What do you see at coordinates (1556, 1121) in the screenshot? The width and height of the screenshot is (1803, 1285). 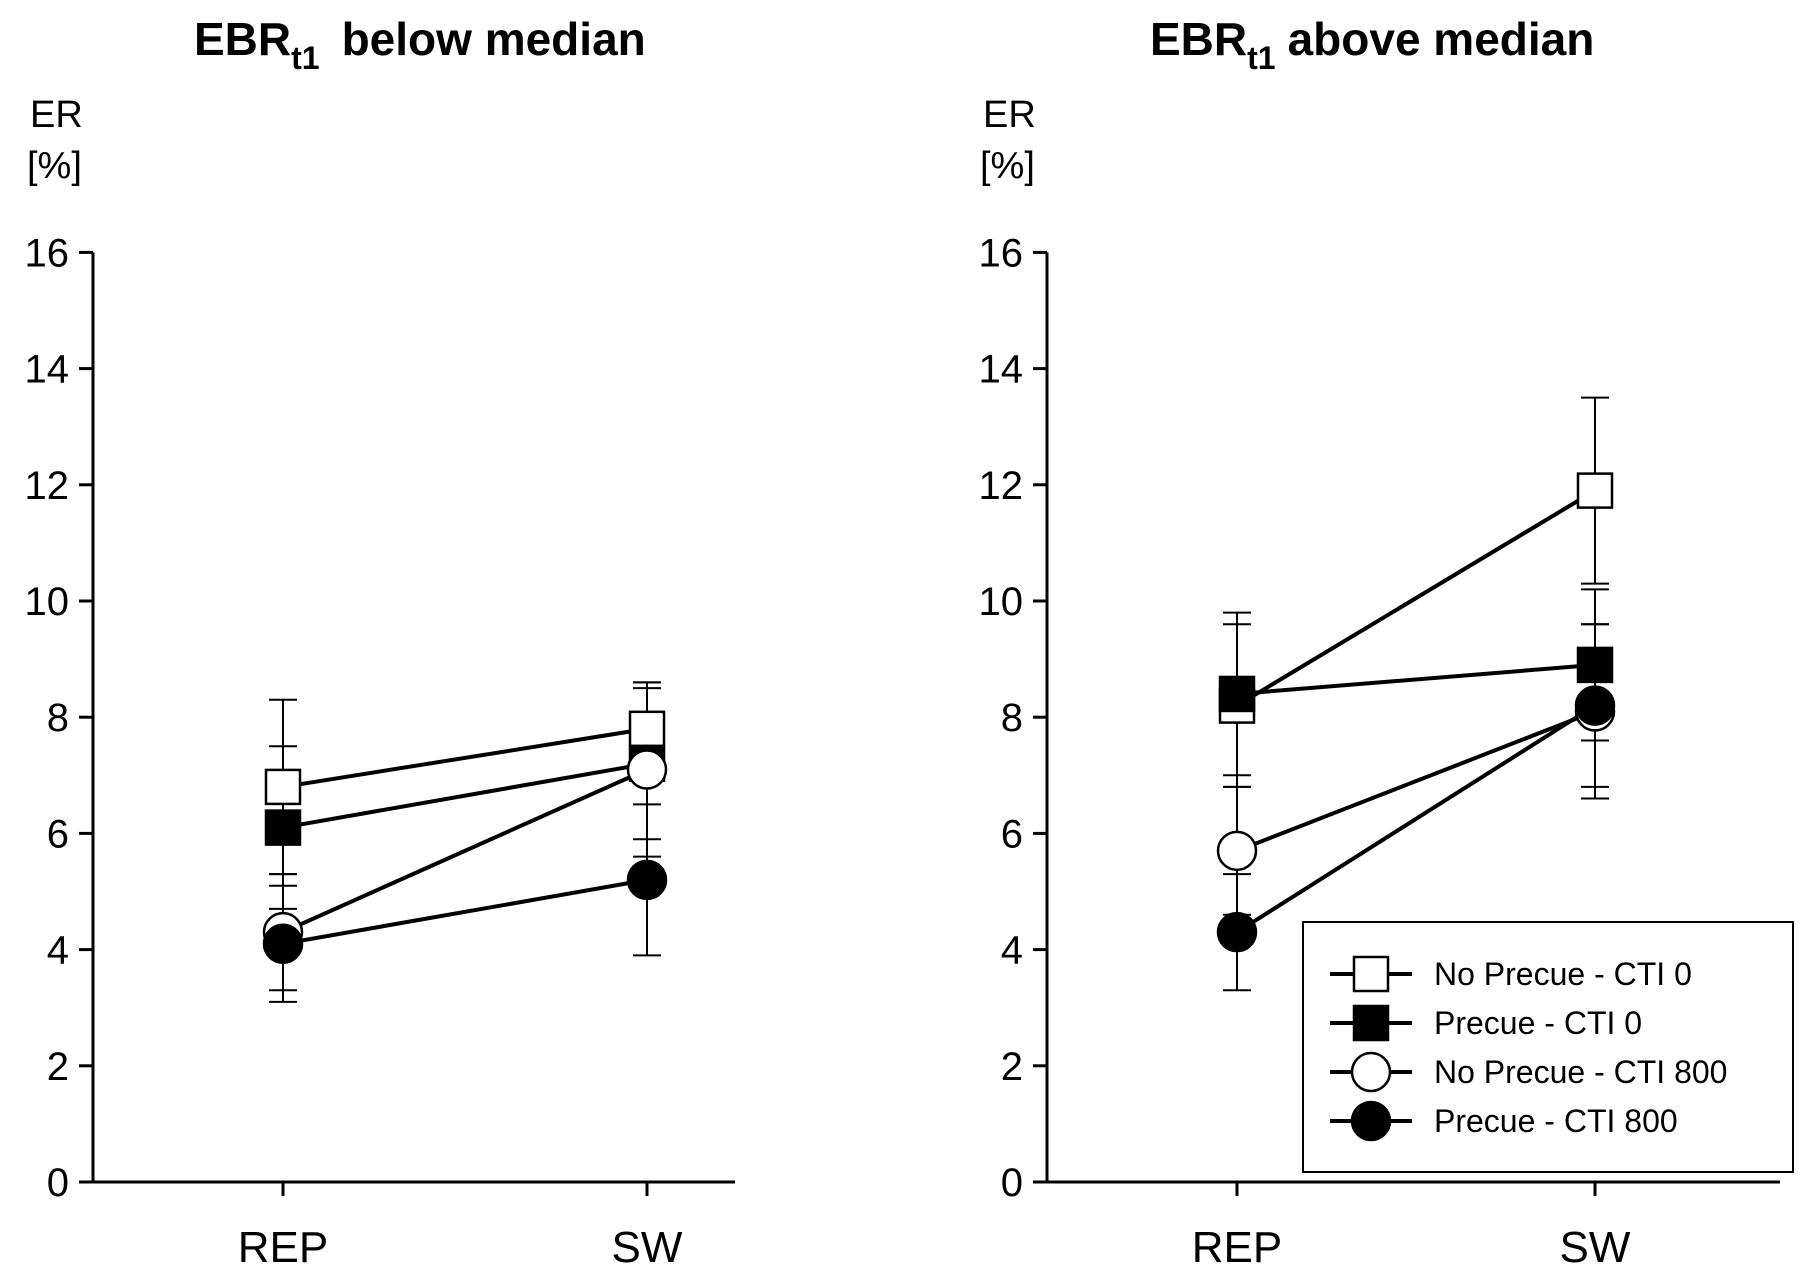 I see `legend-label: Precue - CTI 800` at bounding box center [1556, 1121].